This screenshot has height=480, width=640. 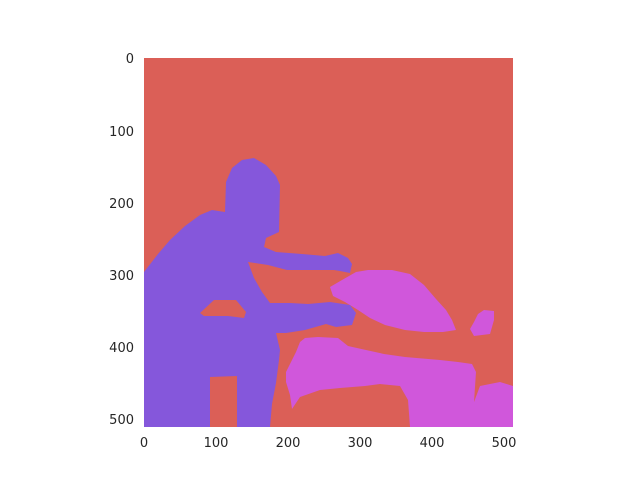 I want to click on x-tick-label: 400, so click(x=432, y=443).